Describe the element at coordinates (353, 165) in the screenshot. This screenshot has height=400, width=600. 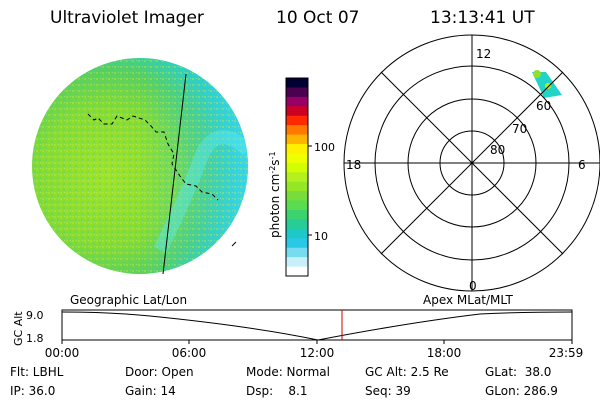
I see `mlt-label-18: 18` at that location.